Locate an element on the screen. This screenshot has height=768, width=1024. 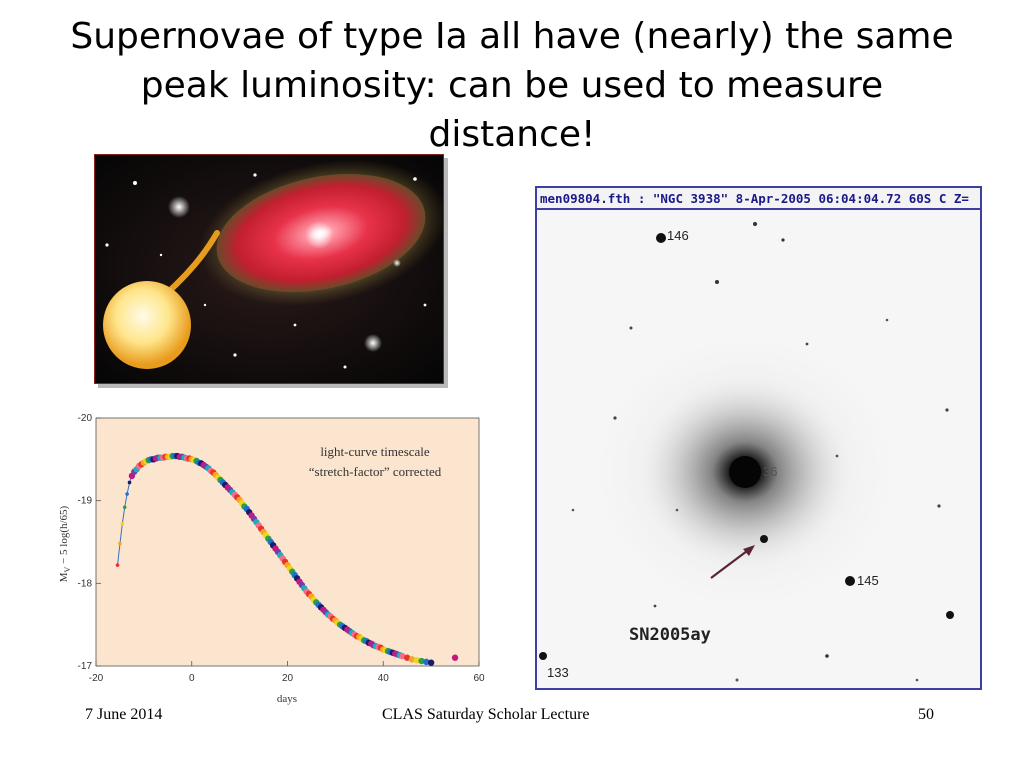
footer-date: 7 June 2014 is located at coordinates (124, 714).